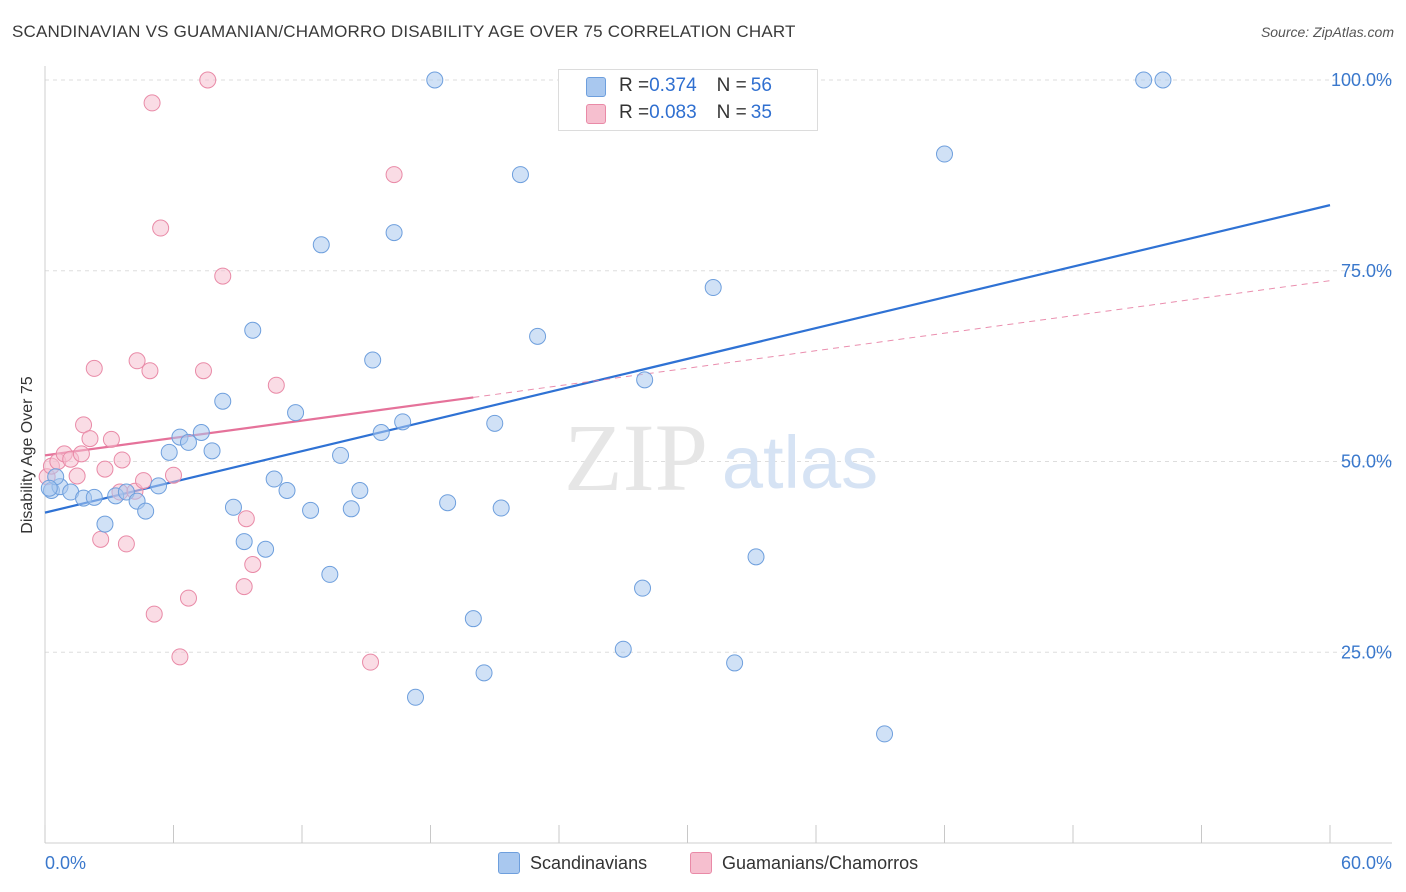 The height and width of the screenshot is (892, 1406). I want to click on y-tick-label: 75.0%, so click(1366, 271).